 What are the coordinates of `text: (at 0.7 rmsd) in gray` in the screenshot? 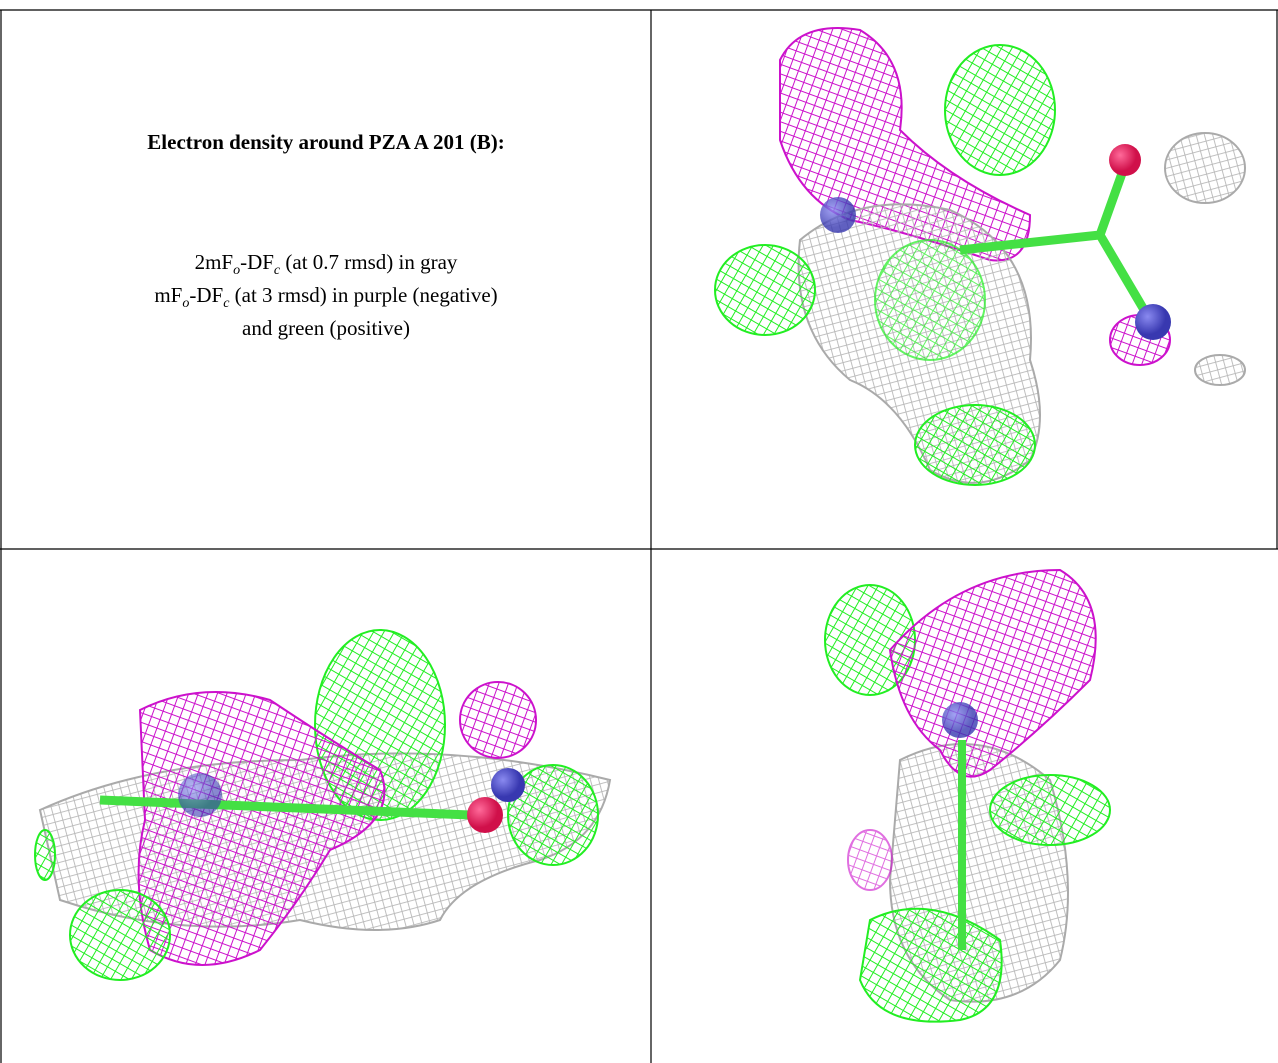 It's located at (369, 262).